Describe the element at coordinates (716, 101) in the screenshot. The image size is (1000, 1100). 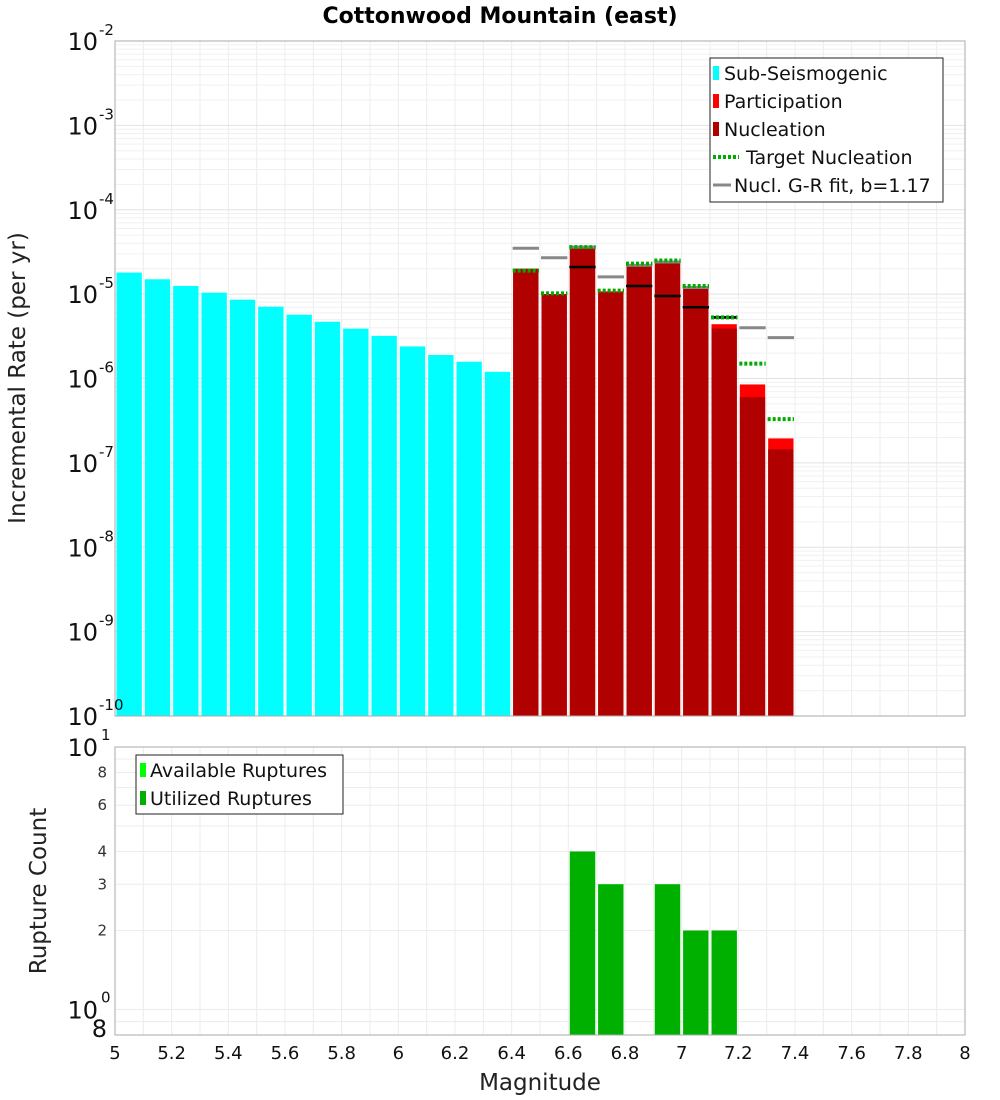
I see `legend-swatch-participation` at that location.